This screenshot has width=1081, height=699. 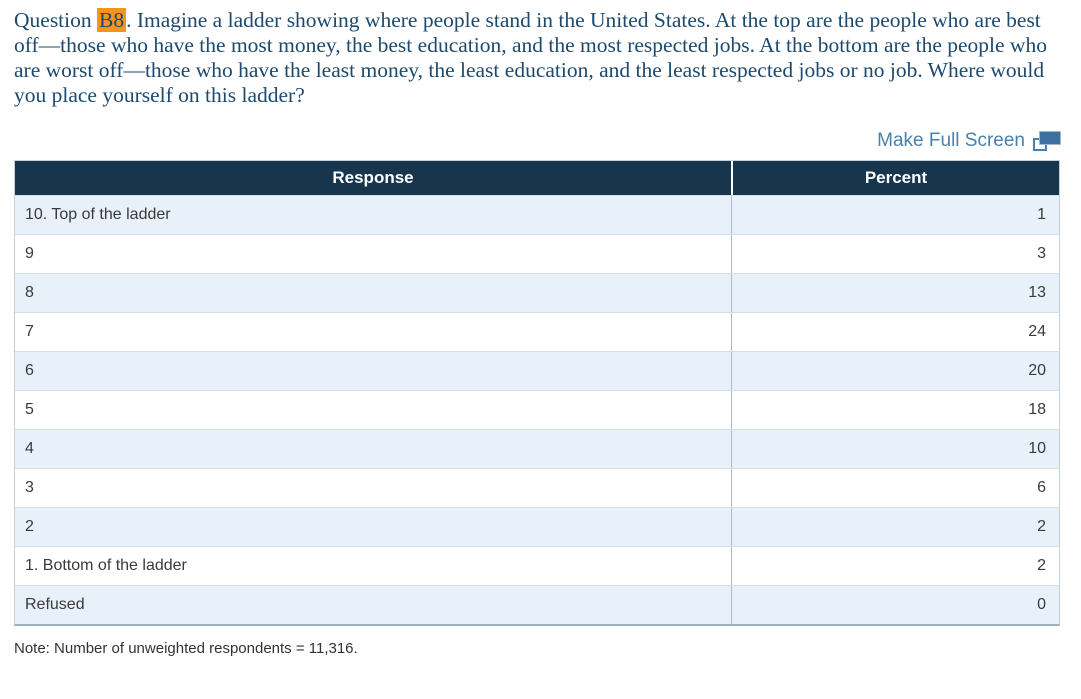 I want to click on question-prefix: Question, so click(x=56, y=20).